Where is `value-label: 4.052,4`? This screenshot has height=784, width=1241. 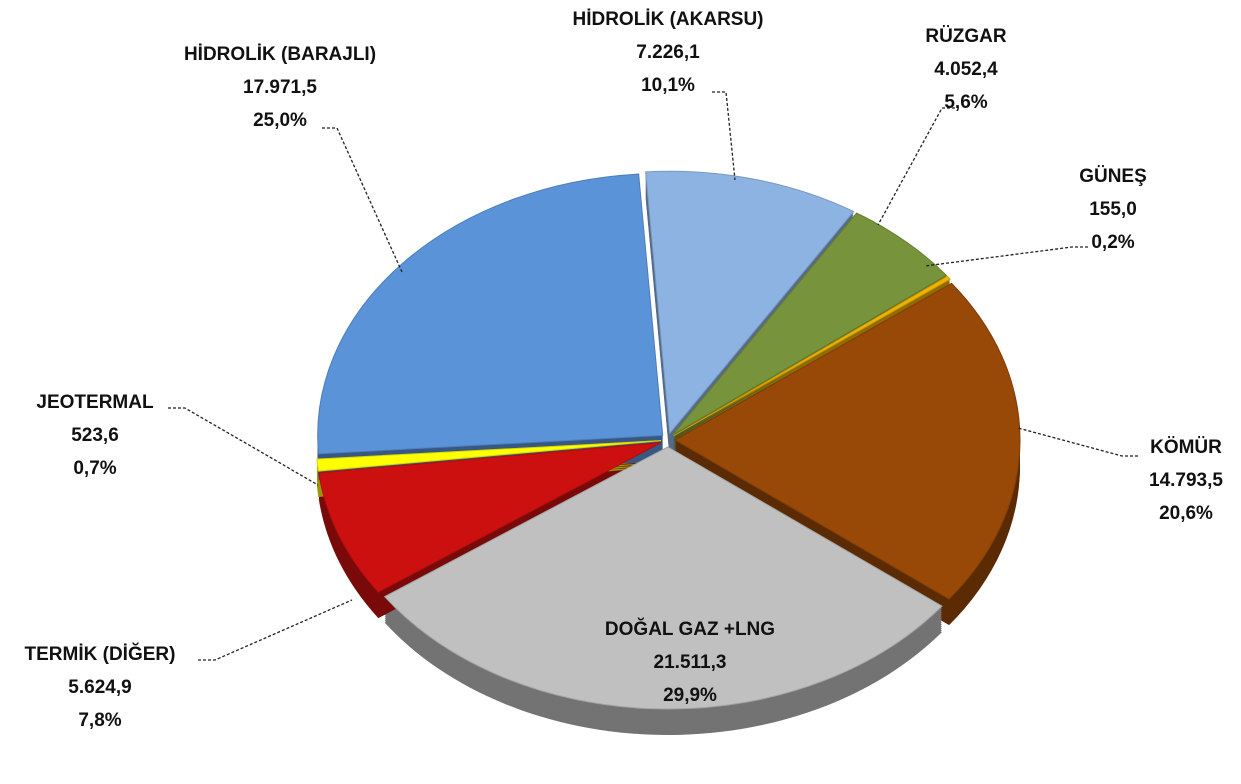
value-label: 4.052,4 is located at coordinates (966, 69).